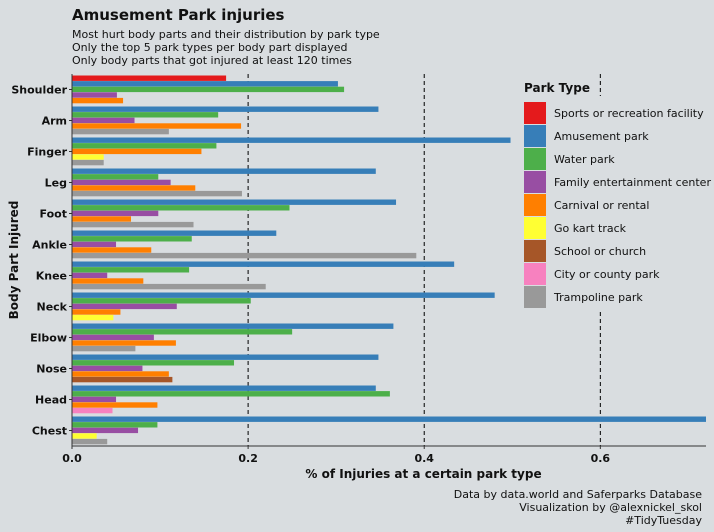 The image size is (714, 532). What do you see at coordinates (535, 136) in the screenshot?
I see `legend-swatch-amusement-park` at bounding box center [535, 136].